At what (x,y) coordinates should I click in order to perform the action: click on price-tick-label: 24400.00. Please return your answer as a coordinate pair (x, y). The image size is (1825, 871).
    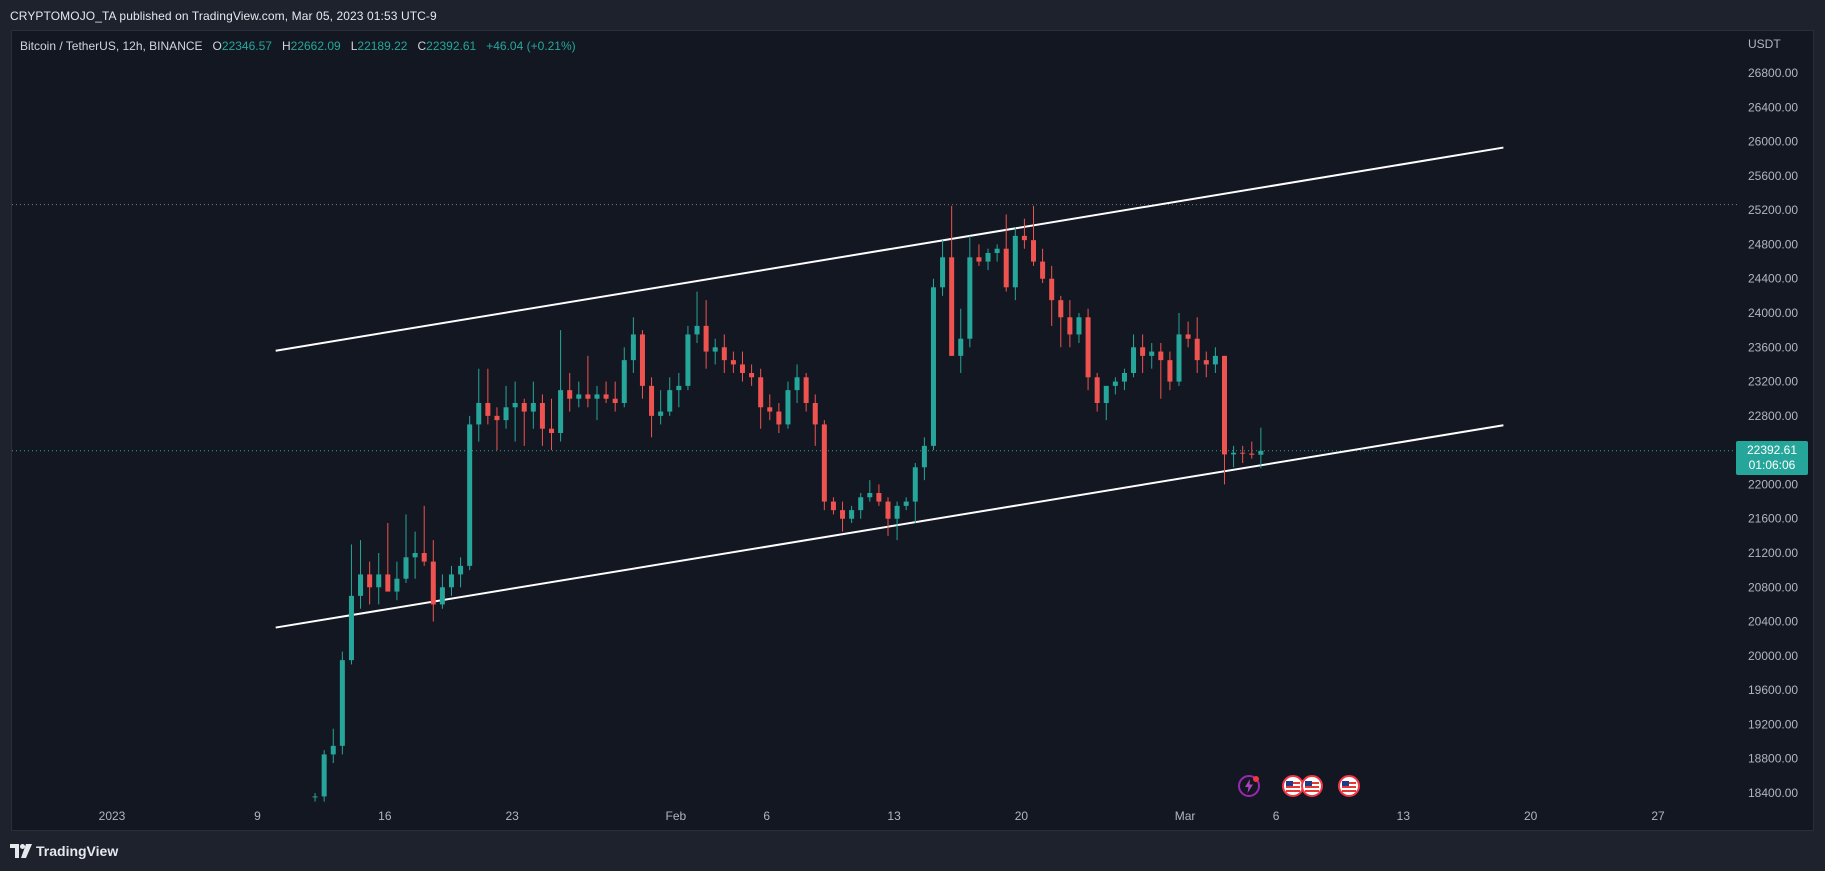
    Looking at the image, I should click on (1773, 279).